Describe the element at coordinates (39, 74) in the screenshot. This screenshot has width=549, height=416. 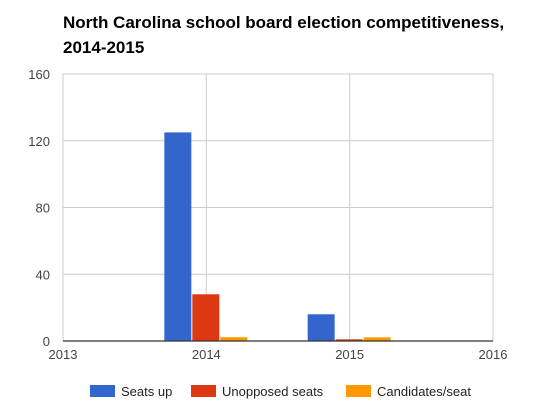
I see `y-tick-label: 160` at that location.